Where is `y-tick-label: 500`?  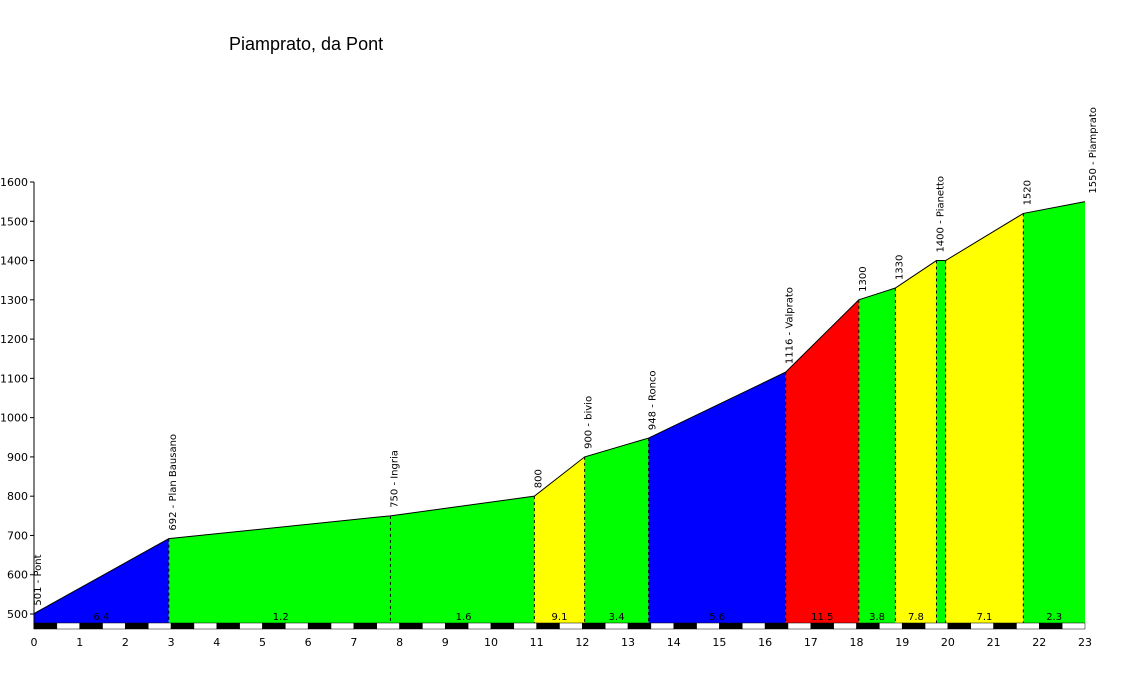 y-tick-label: 500 is located at coordinates (17, 614).